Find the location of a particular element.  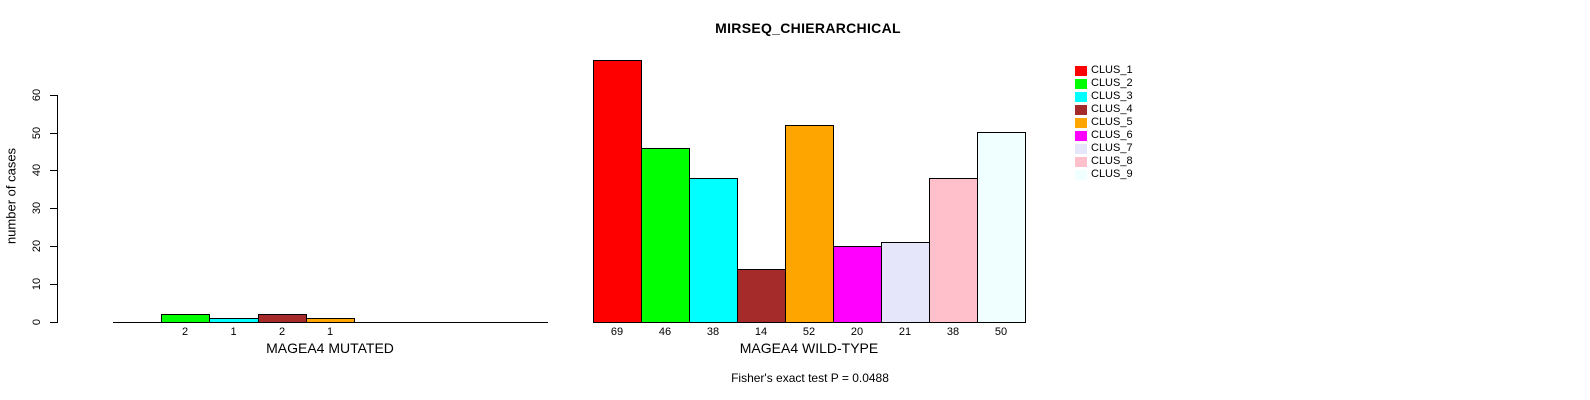

bar-value-label: 52 is located at coordinates (809, 332).